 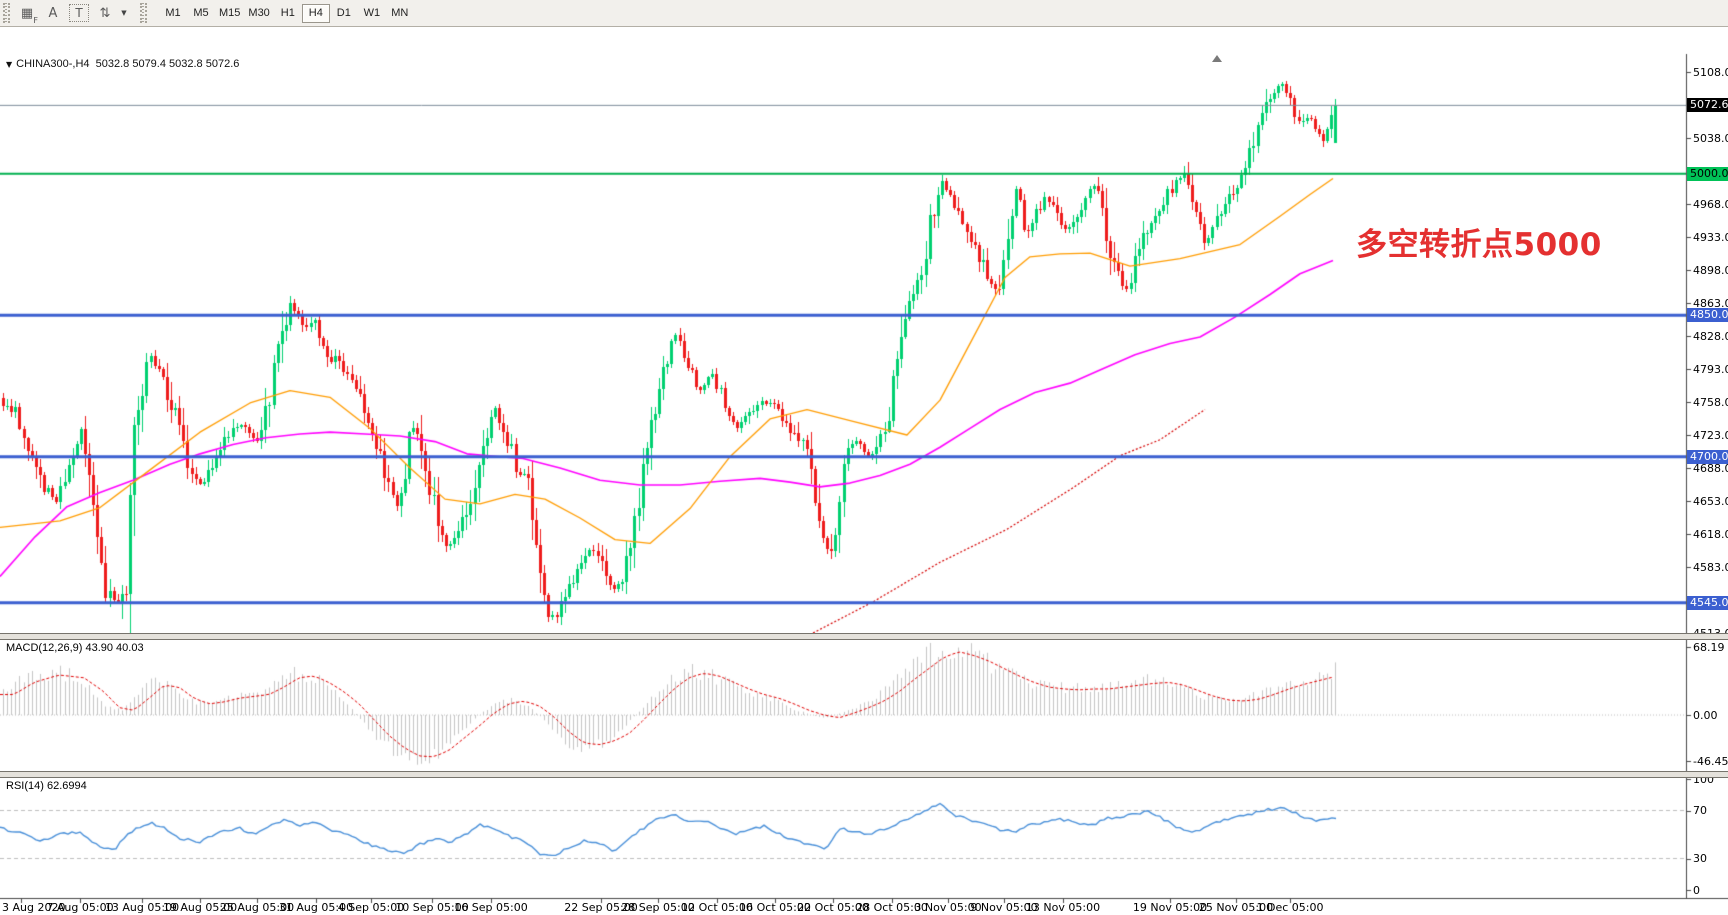 What do you see at coordinates (1710, 567) in the screenshot?
I see `price-tick-label: 4583.0` at bounding box center [1710, 567].